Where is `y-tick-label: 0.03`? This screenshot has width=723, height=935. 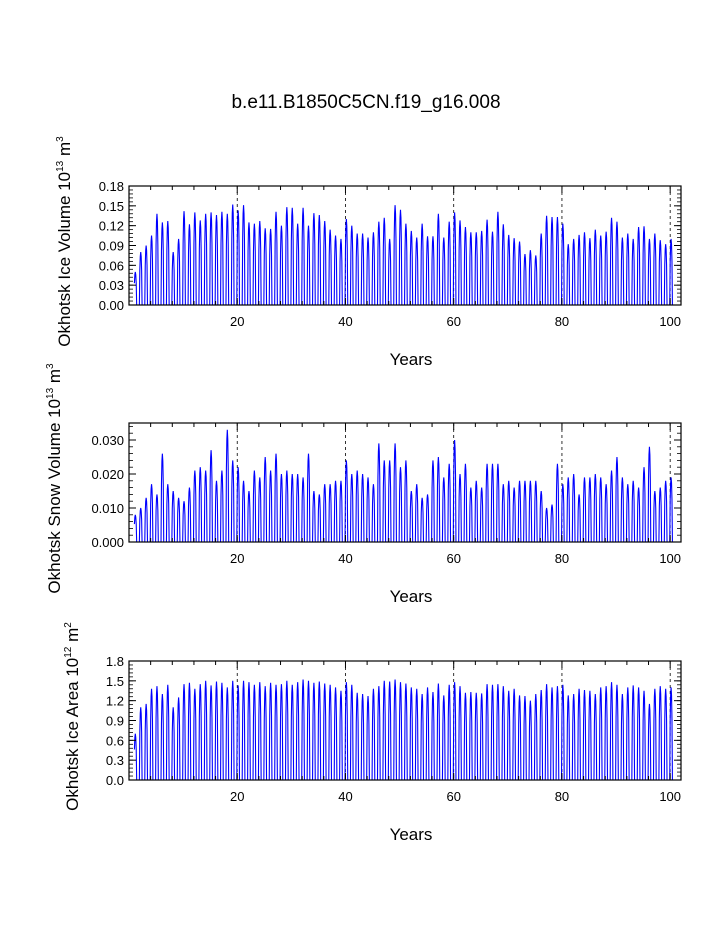 y-tick-label: 0.03 is located at coordinates (111, 285).